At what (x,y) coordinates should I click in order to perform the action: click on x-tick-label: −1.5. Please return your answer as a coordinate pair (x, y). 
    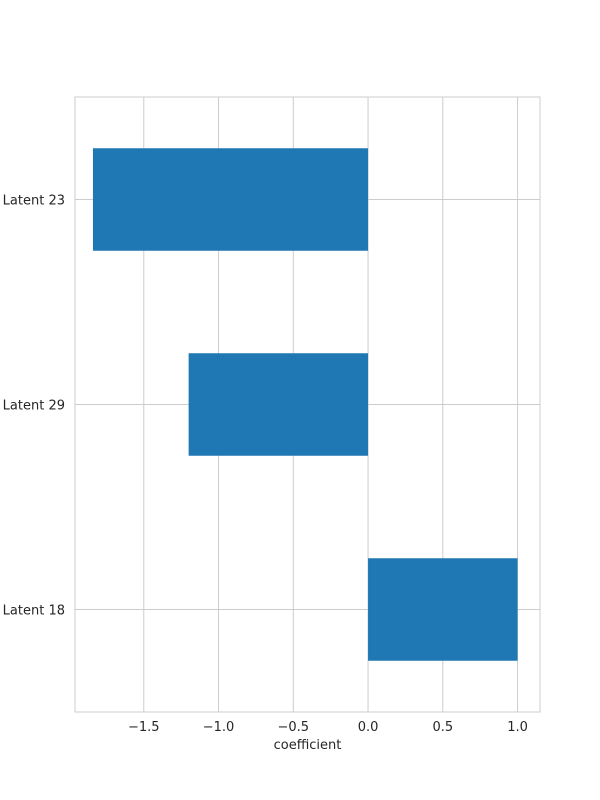
    Looking at the image, I should click on (144, 727).